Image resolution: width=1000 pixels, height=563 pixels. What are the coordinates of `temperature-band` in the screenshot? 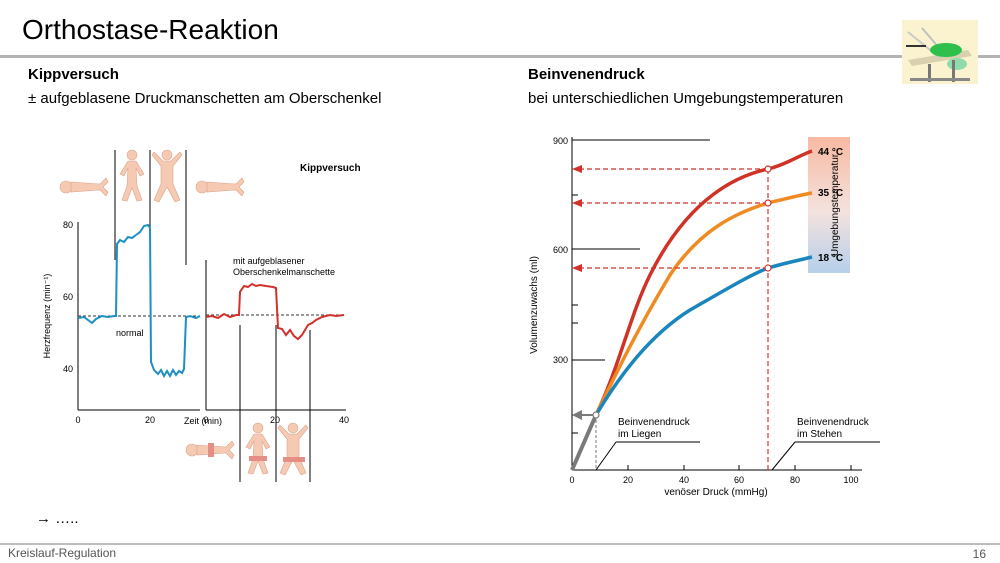 It's located at (829, 205).